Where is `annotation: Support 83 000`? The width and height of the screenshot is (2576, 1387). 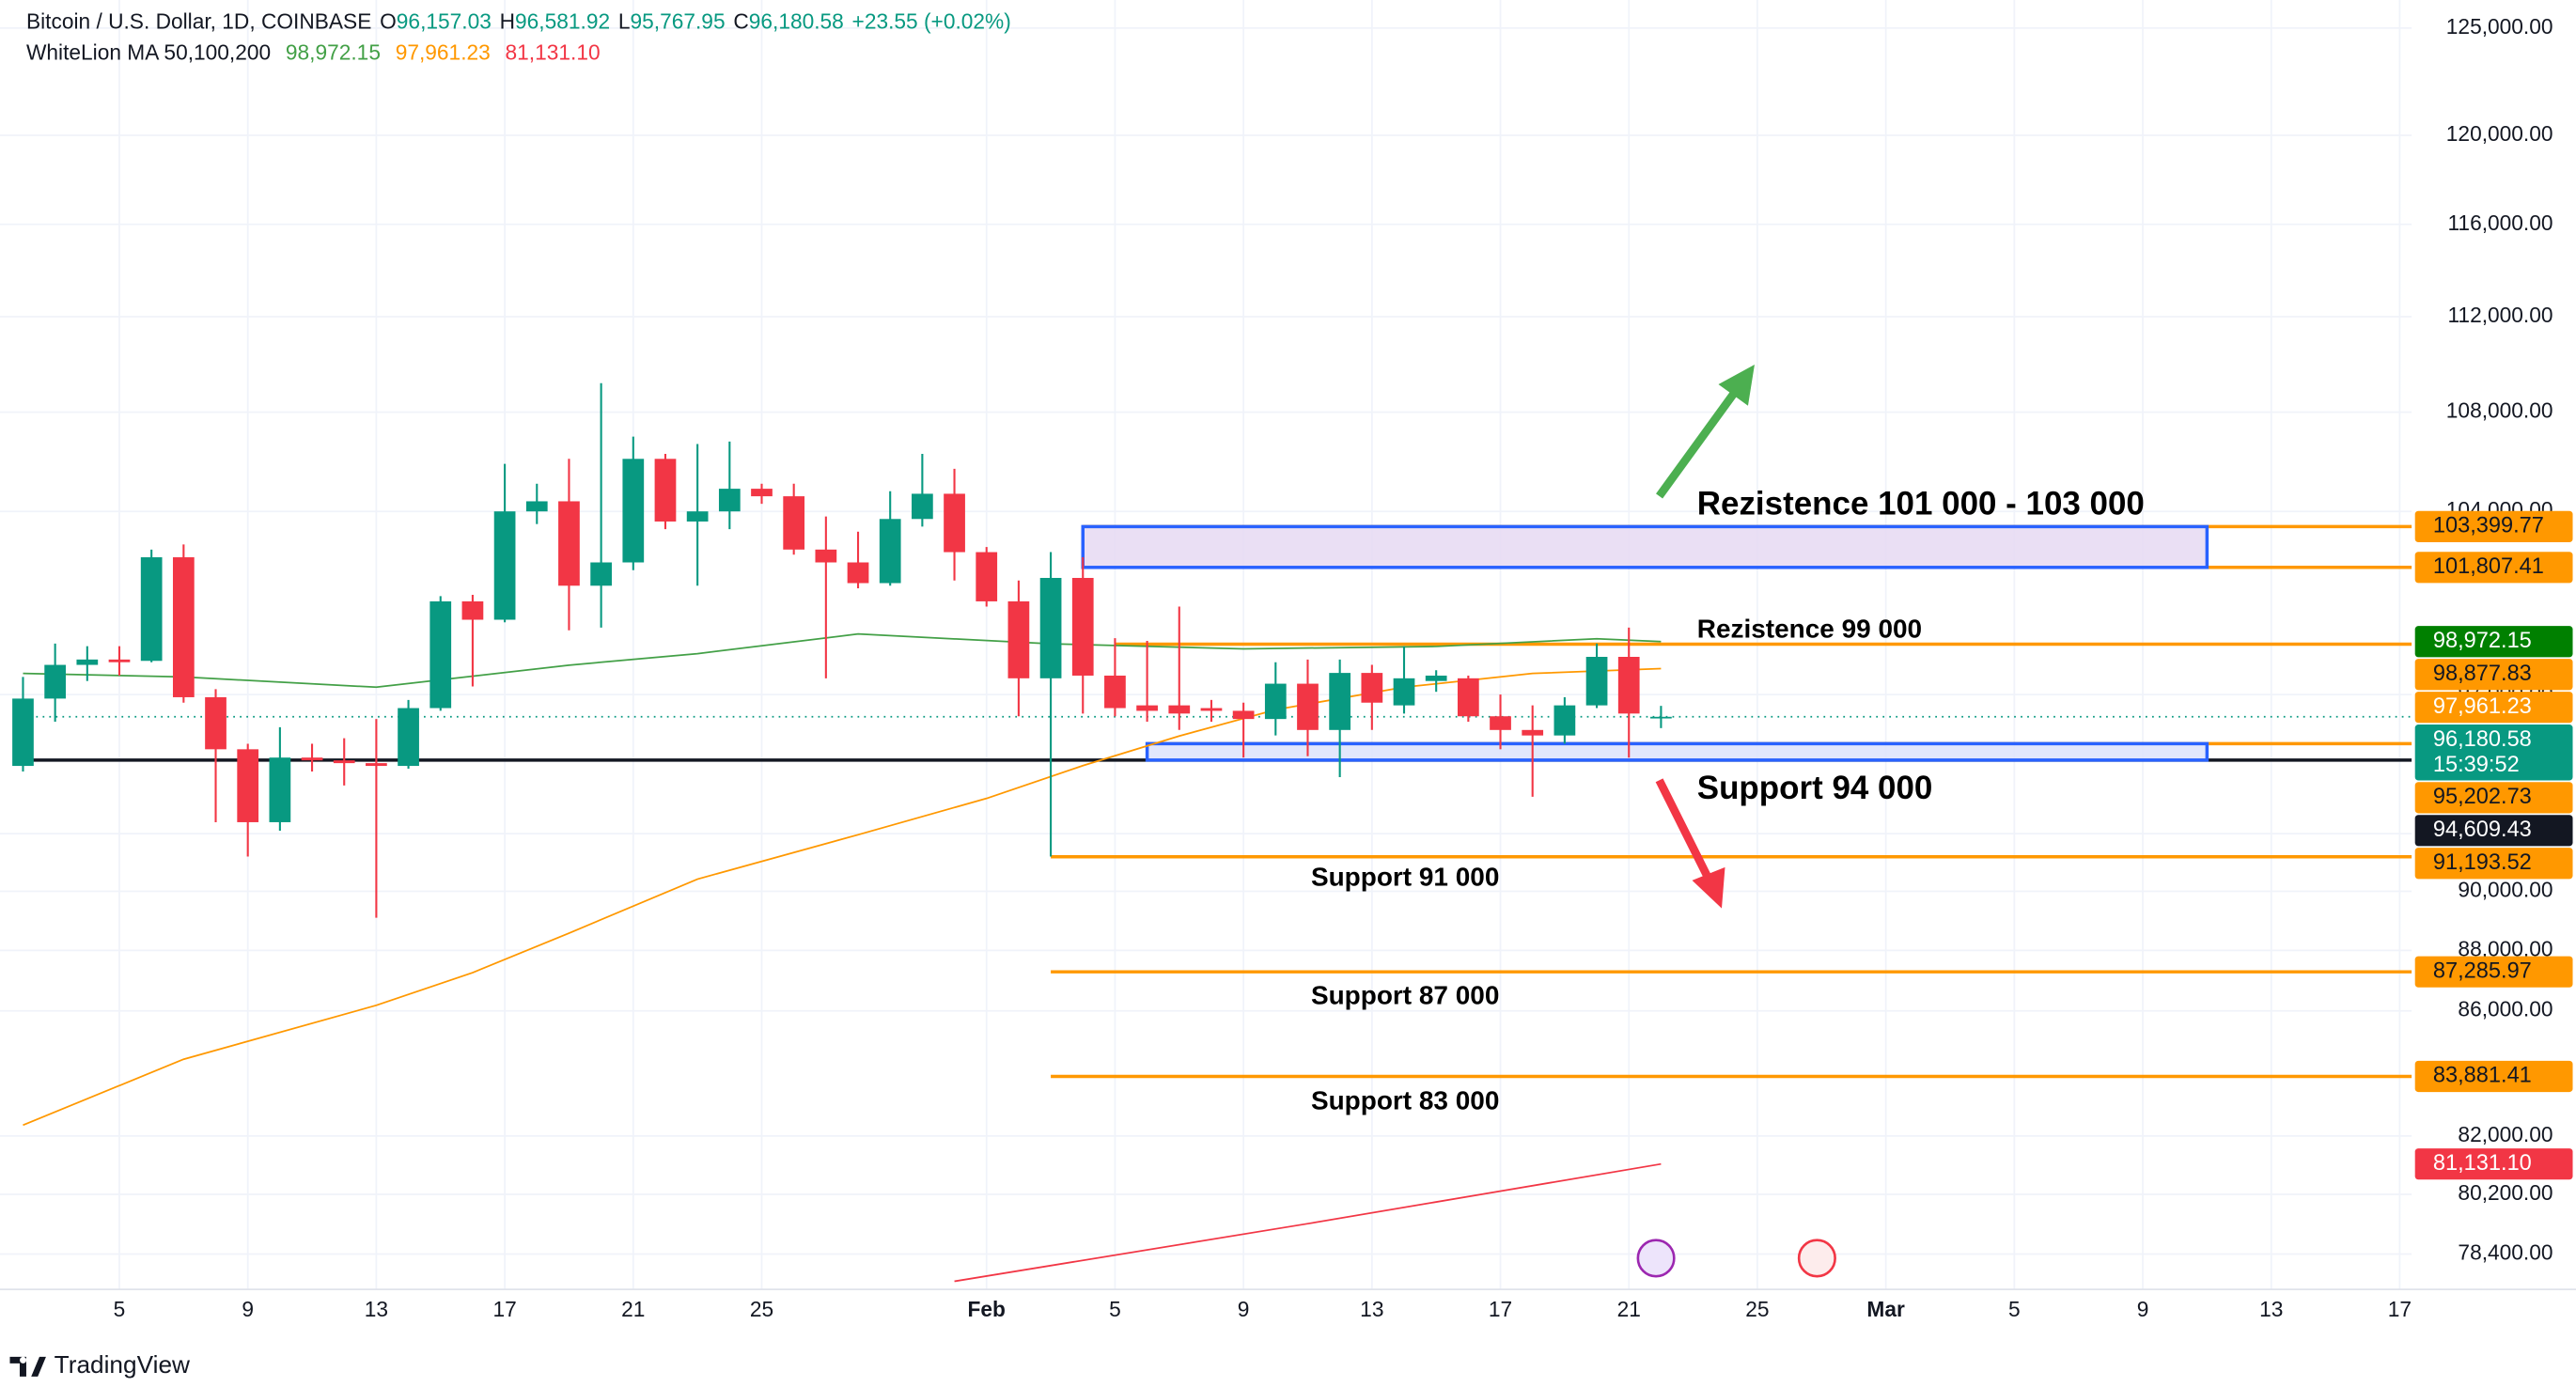
annotation: Support 83 000 is located at coordinates (1405, 1099).